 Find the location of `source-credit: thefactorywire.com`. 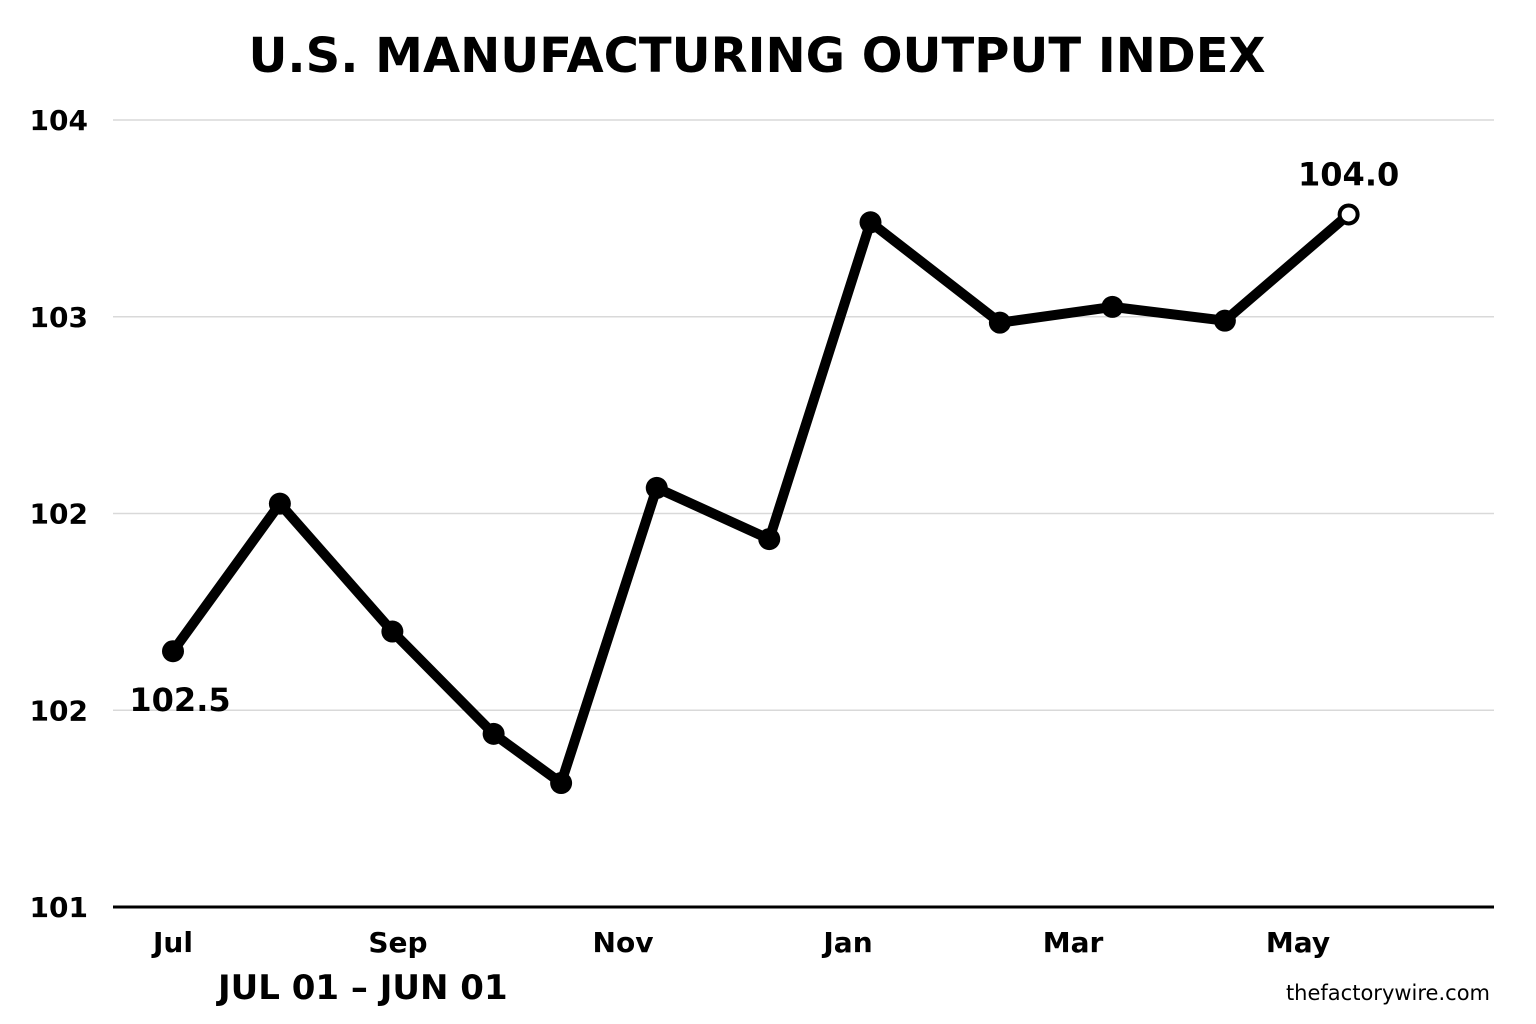

source-credit: thefactorywire.com is located at coordinates (1388, 993).